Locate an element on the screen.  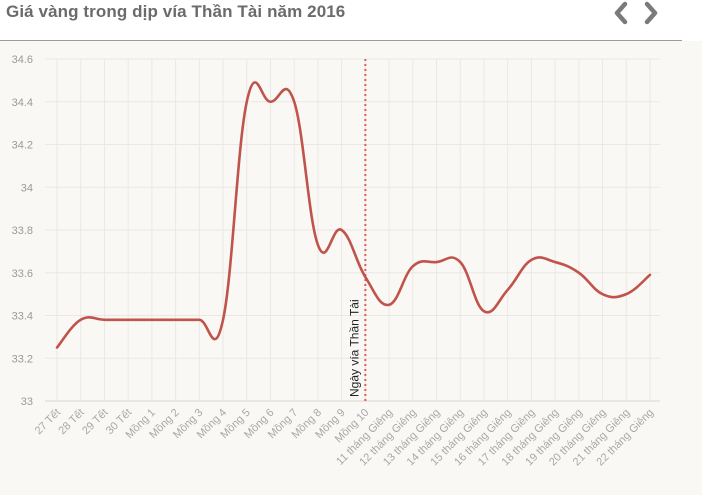
x-tick-label: 27 Tết is located at coordinates (48, 422).